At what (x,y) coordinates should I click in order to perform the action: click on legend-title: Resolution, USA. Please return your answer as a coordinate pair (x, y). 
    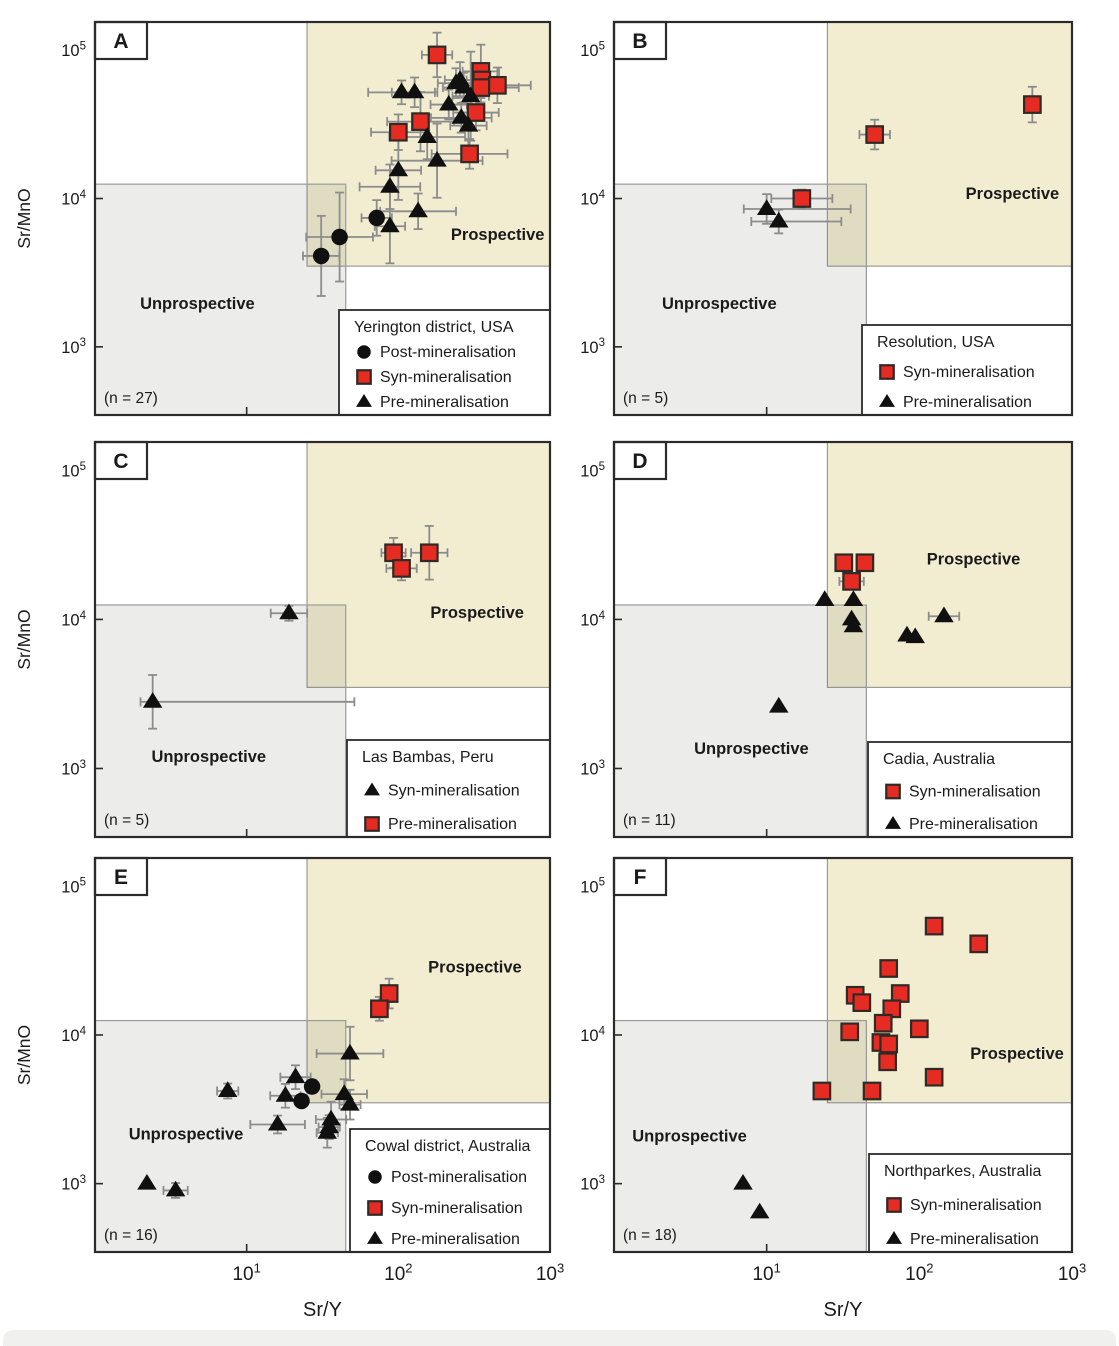
    Looking at the image, I should click on (936, 342).